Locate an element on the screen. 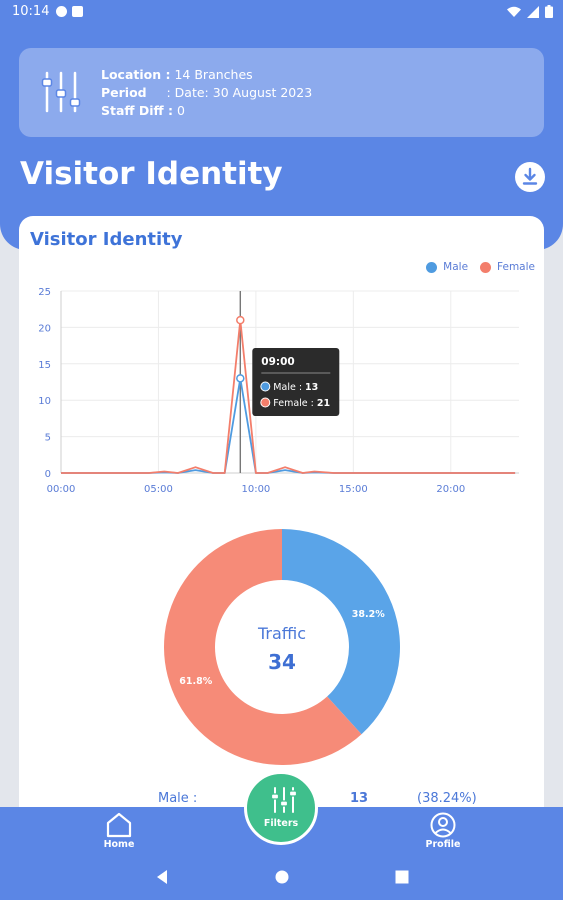  download-button is located at coordinates (530, 177).